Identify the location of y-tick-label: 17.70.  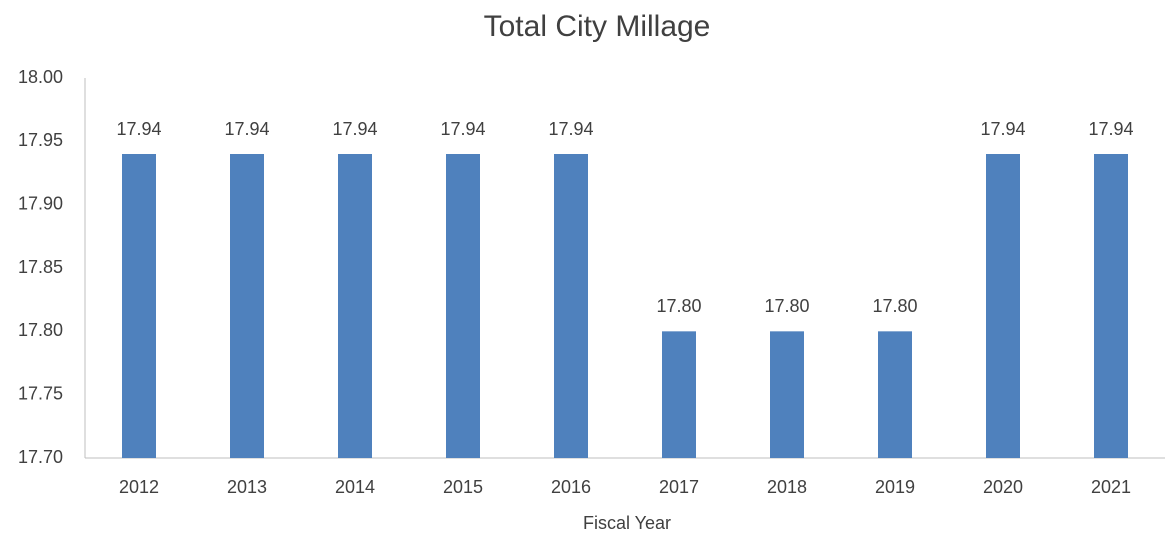
(40, 457).